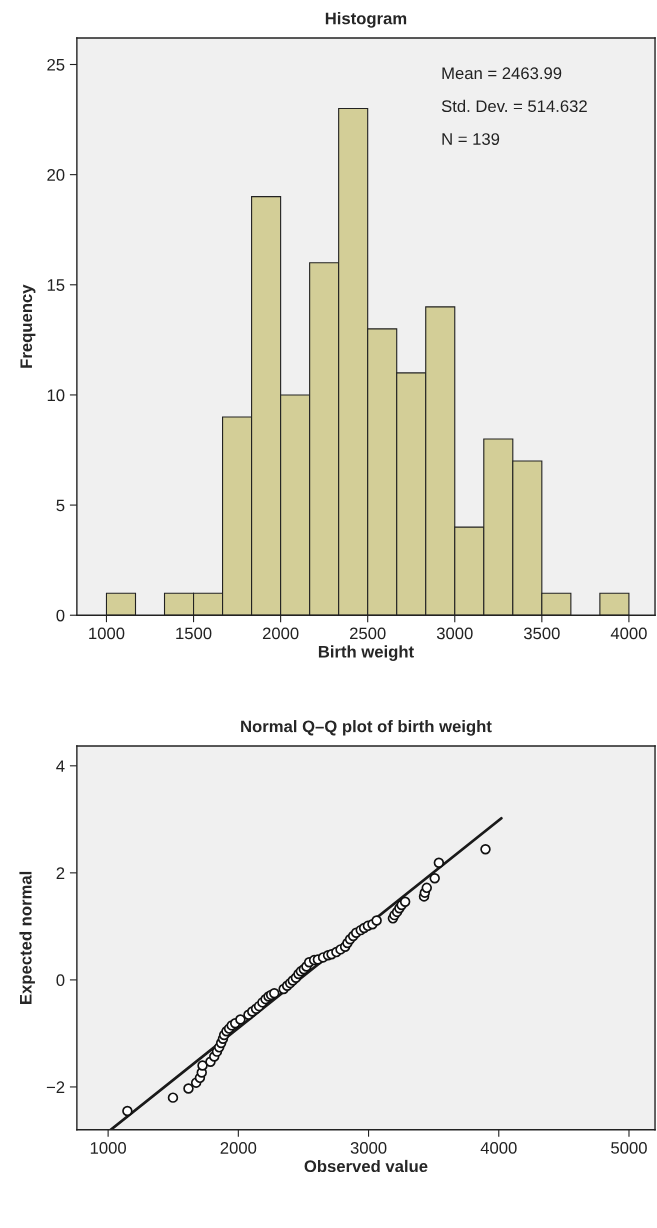  Describe the element at coordinates (366, 1166) in the screenshot. I see `x-axis-title: Observed value` at that location.